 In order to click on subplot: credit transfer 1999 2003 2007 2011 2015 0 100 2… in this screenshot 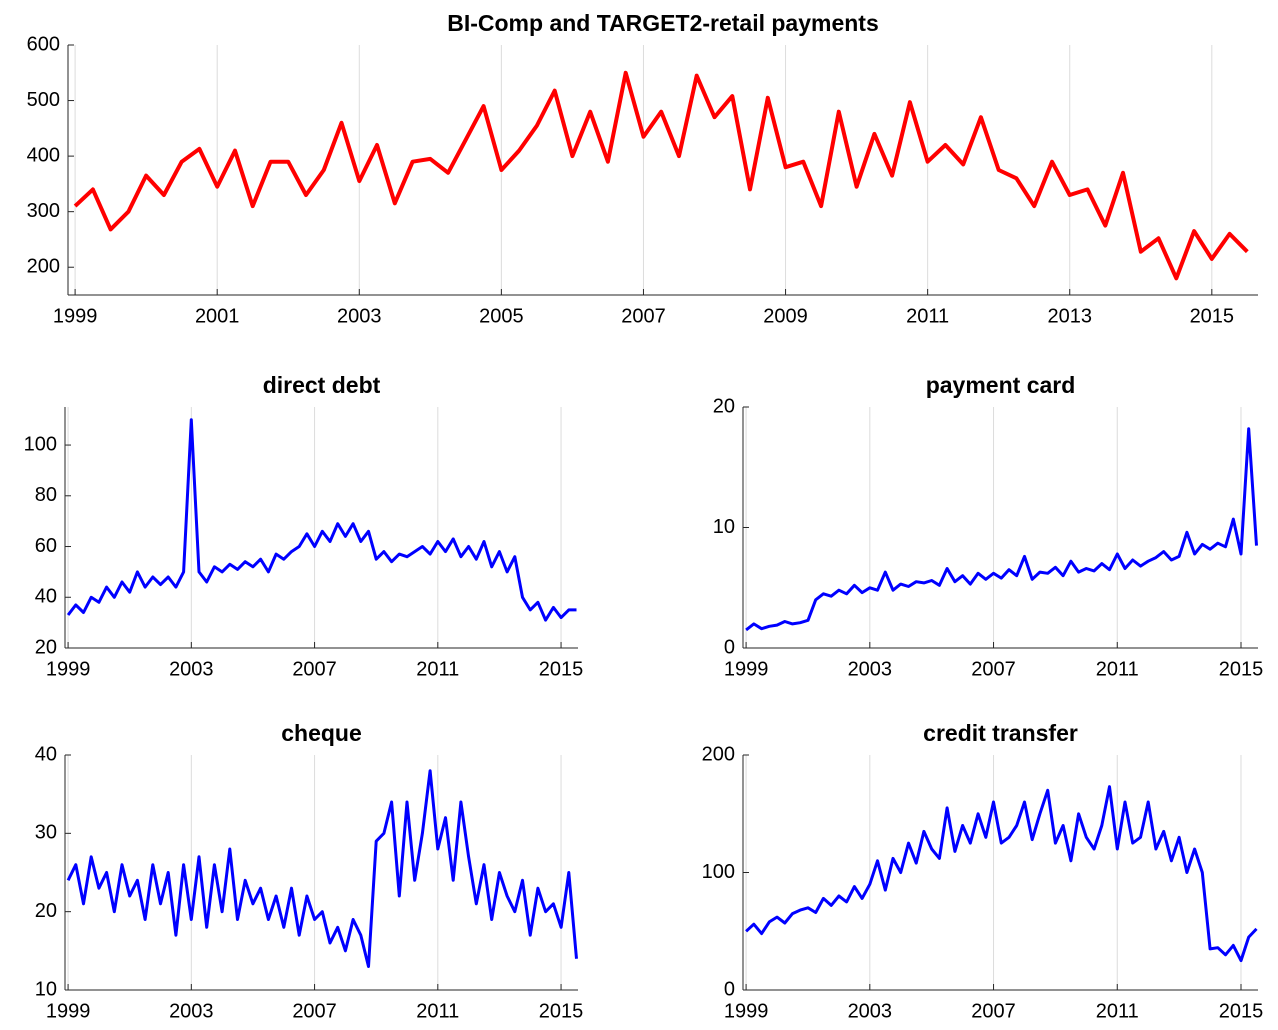, I will do `click(983, 871)`.